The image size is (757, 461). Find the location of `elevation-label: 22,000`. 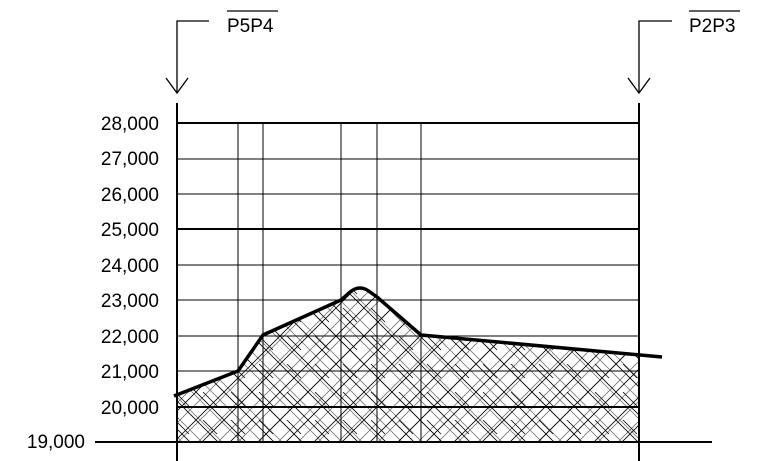

elevation-label: 22,000 is located at coordinates (130, 337).